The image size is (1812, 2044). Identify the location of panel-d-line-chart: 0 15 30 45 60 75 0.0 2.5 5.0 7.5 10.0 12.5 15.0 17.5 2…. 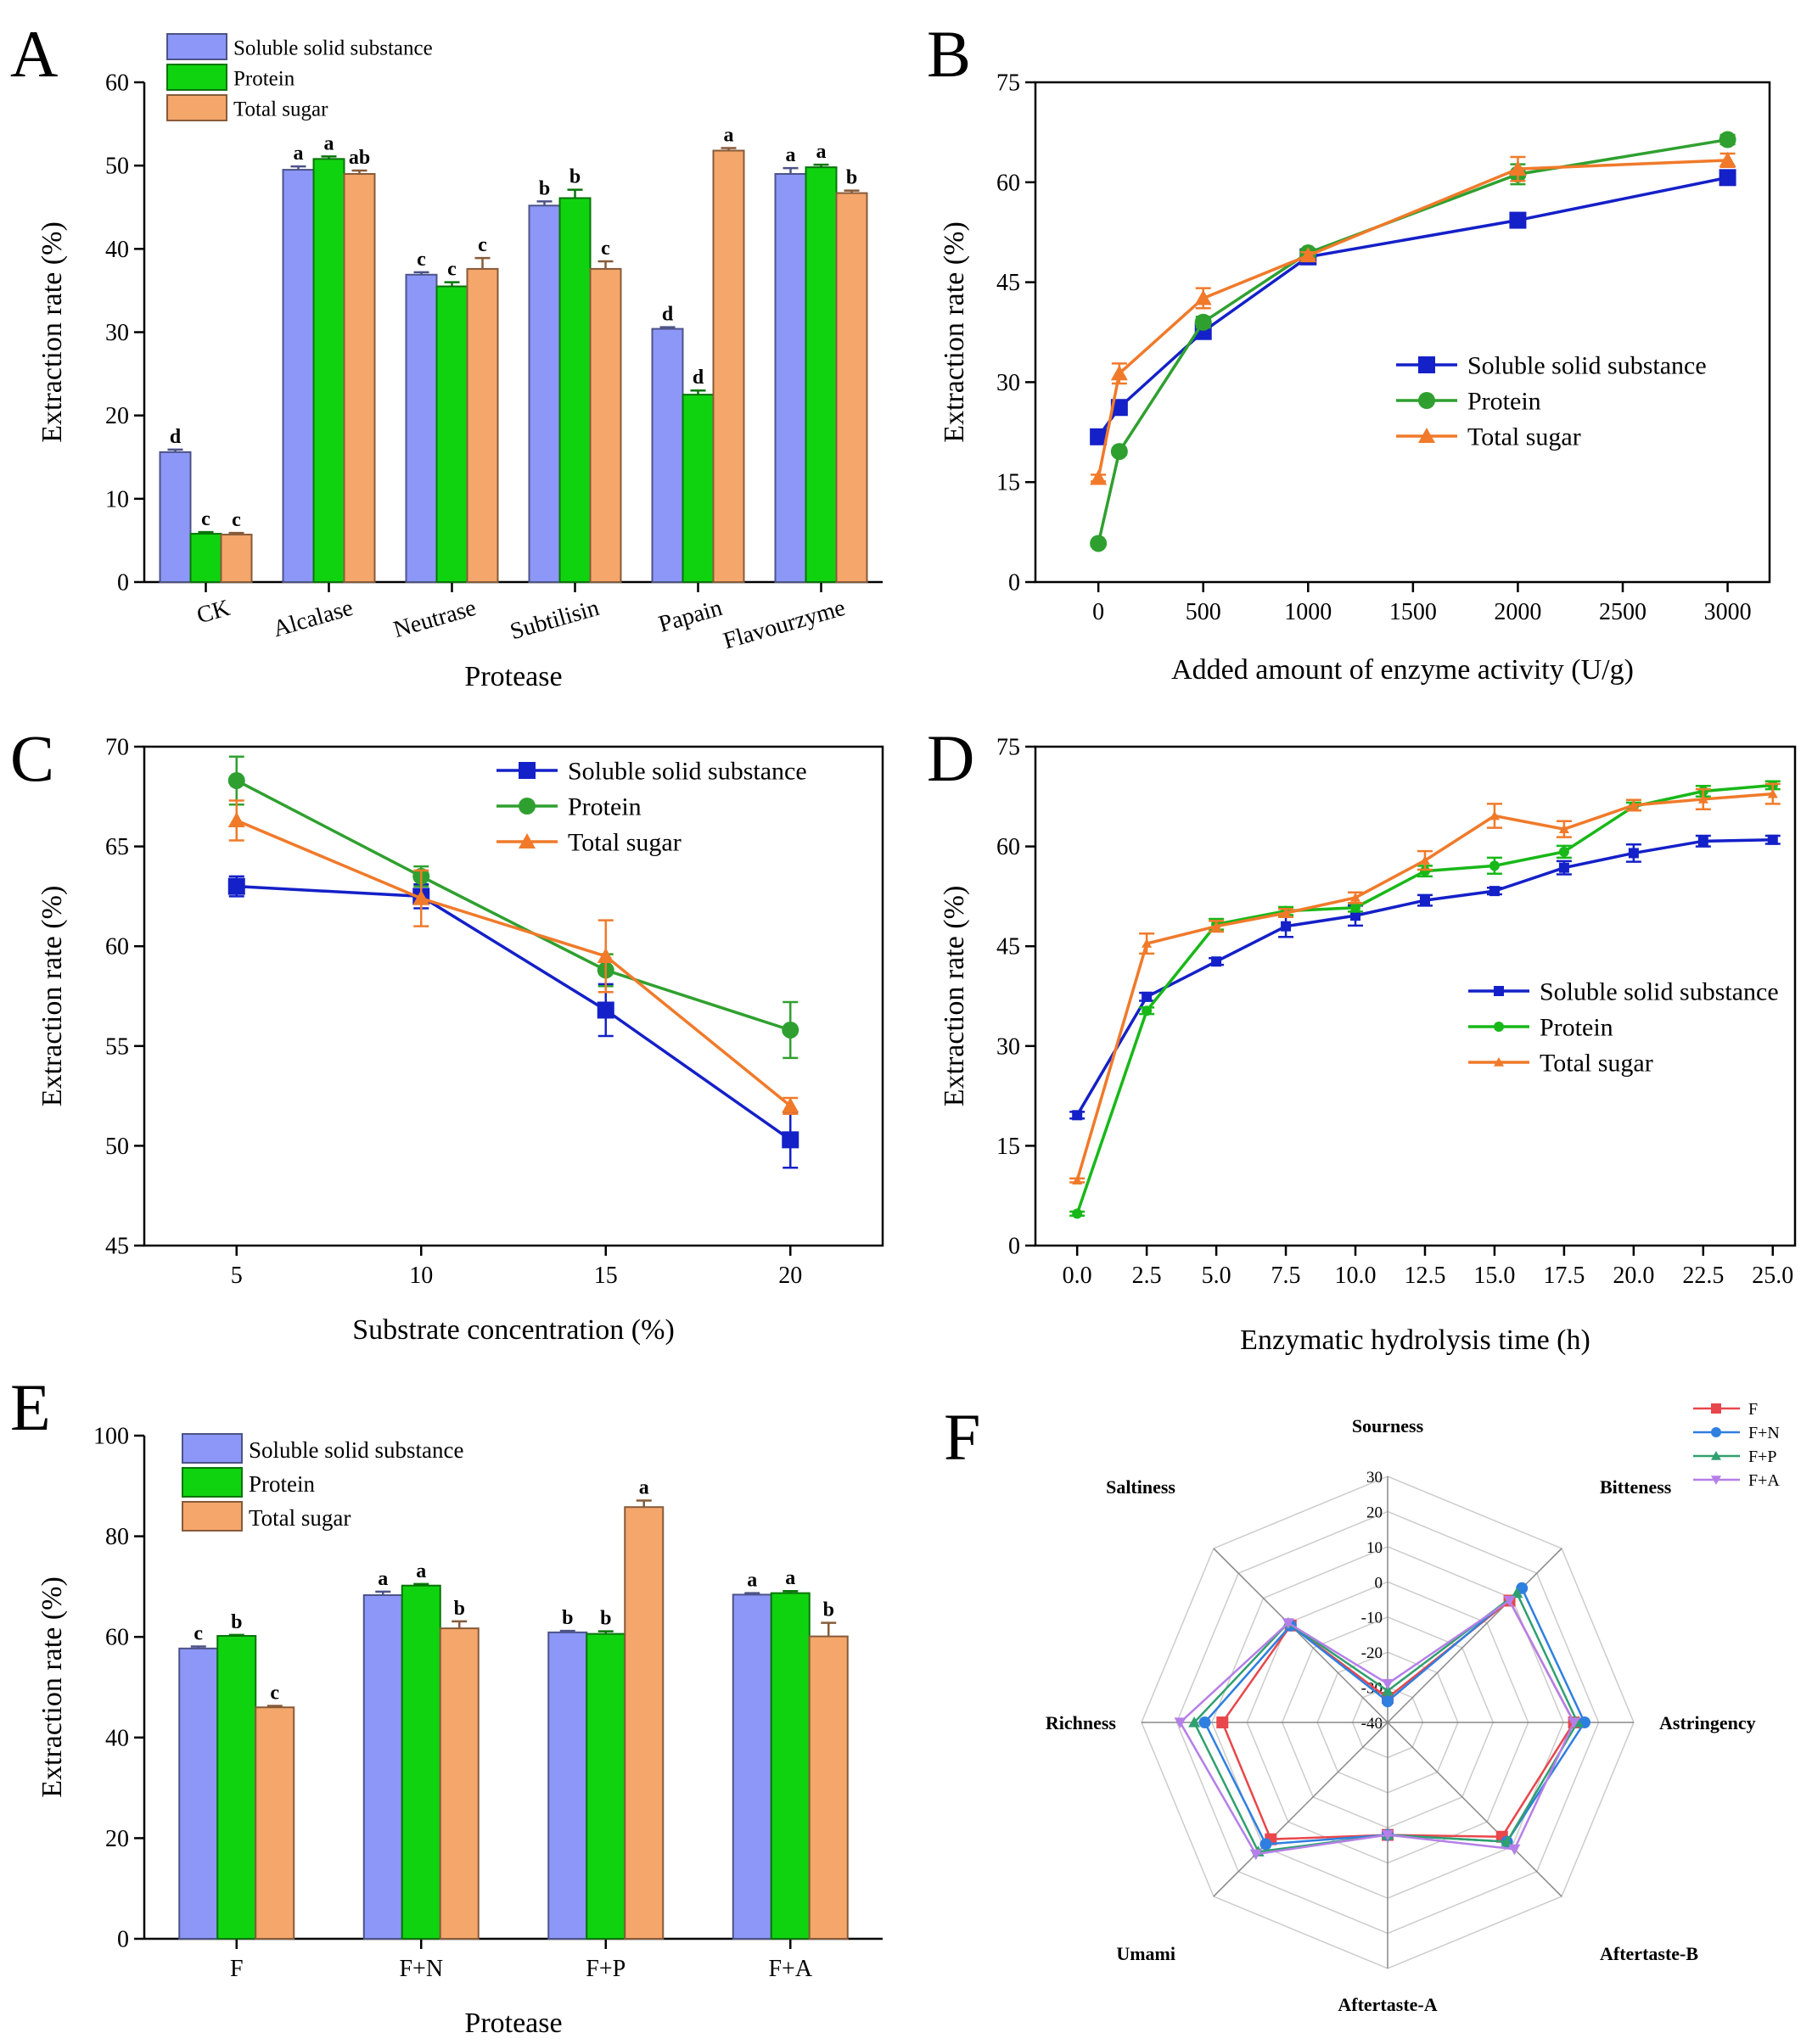
(1368, 1045).